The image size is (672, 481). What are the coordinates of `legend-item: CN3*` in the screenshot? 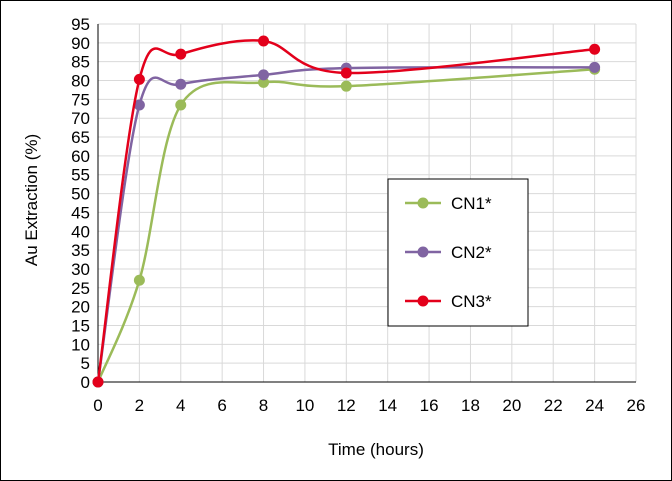 It's located at (448, 301).